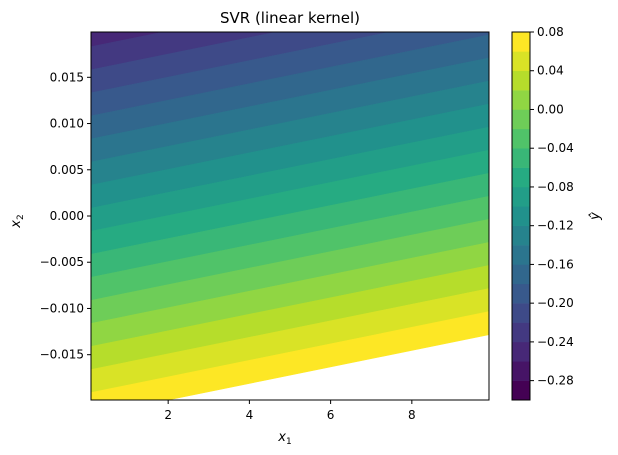 This screenshot has height=455, width=618. I want to click on colorbar-tick-label: −0.04, so click(555, 148).